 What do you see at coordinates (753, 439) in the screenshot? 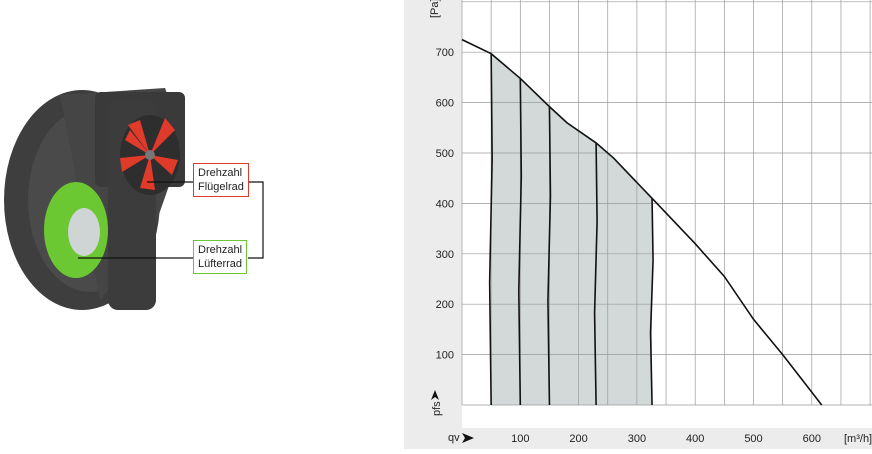
I see `x-tick-label: 500` at bounding box center [753, 439].